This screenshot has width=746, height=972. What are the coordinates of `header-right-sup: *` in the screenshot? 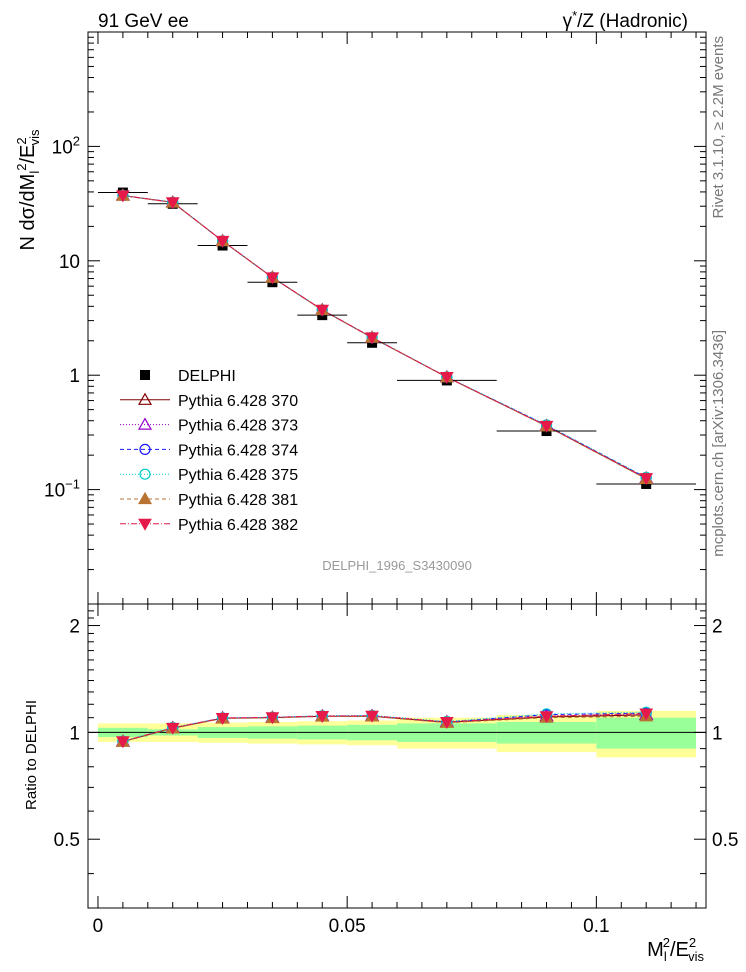 It's located at (574, 15).